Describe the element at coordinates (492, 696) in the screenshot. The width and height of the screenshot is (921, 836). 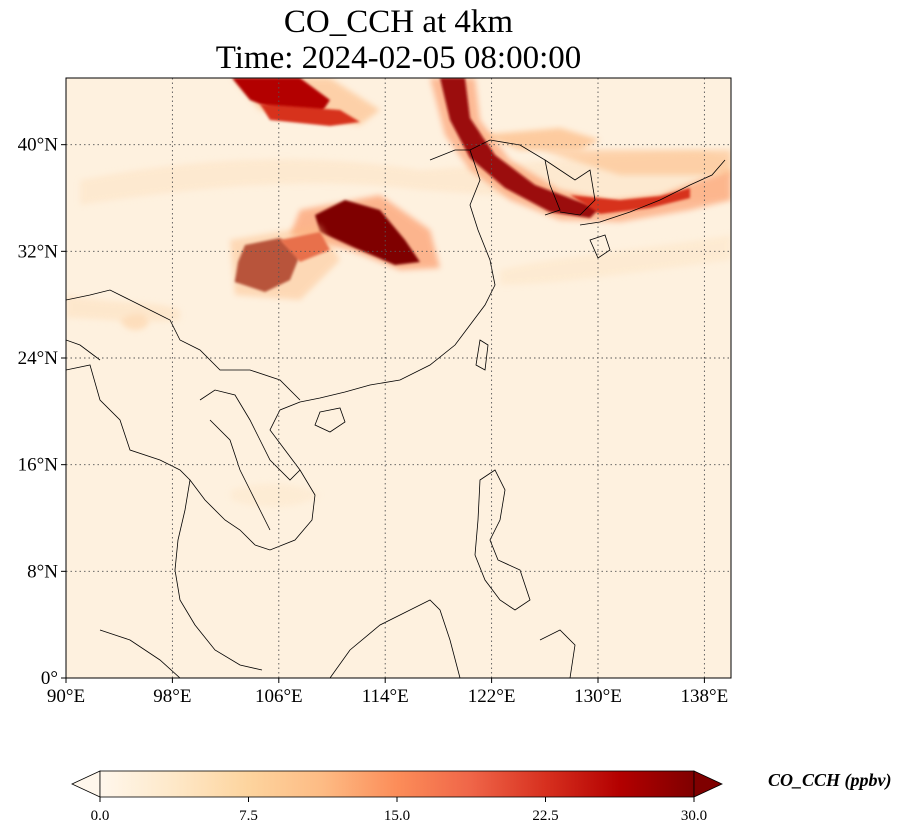
I see `lon-tick-label: 122°E` at that location.